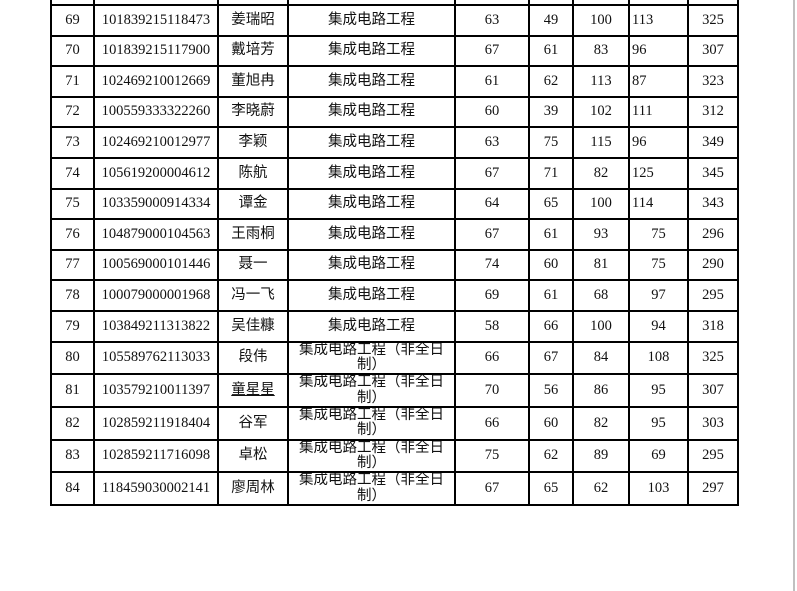 The image size is (797, 591). Describe the element at coordinates (156, 142) in the screenshot. I see `candidate-id-cell: 102469210012977` at that location.